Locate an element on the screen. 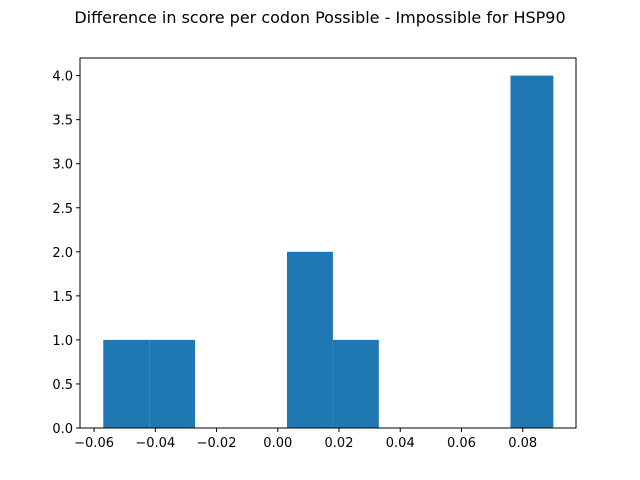 This screenshot has width=640, height=480. y-tick-label: 0.5 is located at coordinates (62, 385).